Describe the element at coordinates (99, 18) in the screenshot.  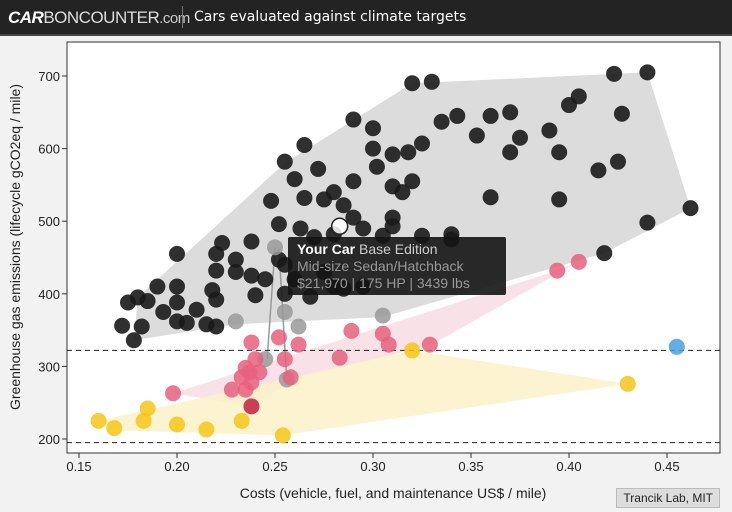
I see `carboncounter-logo: CARBONCOUNTER.com` at that location.